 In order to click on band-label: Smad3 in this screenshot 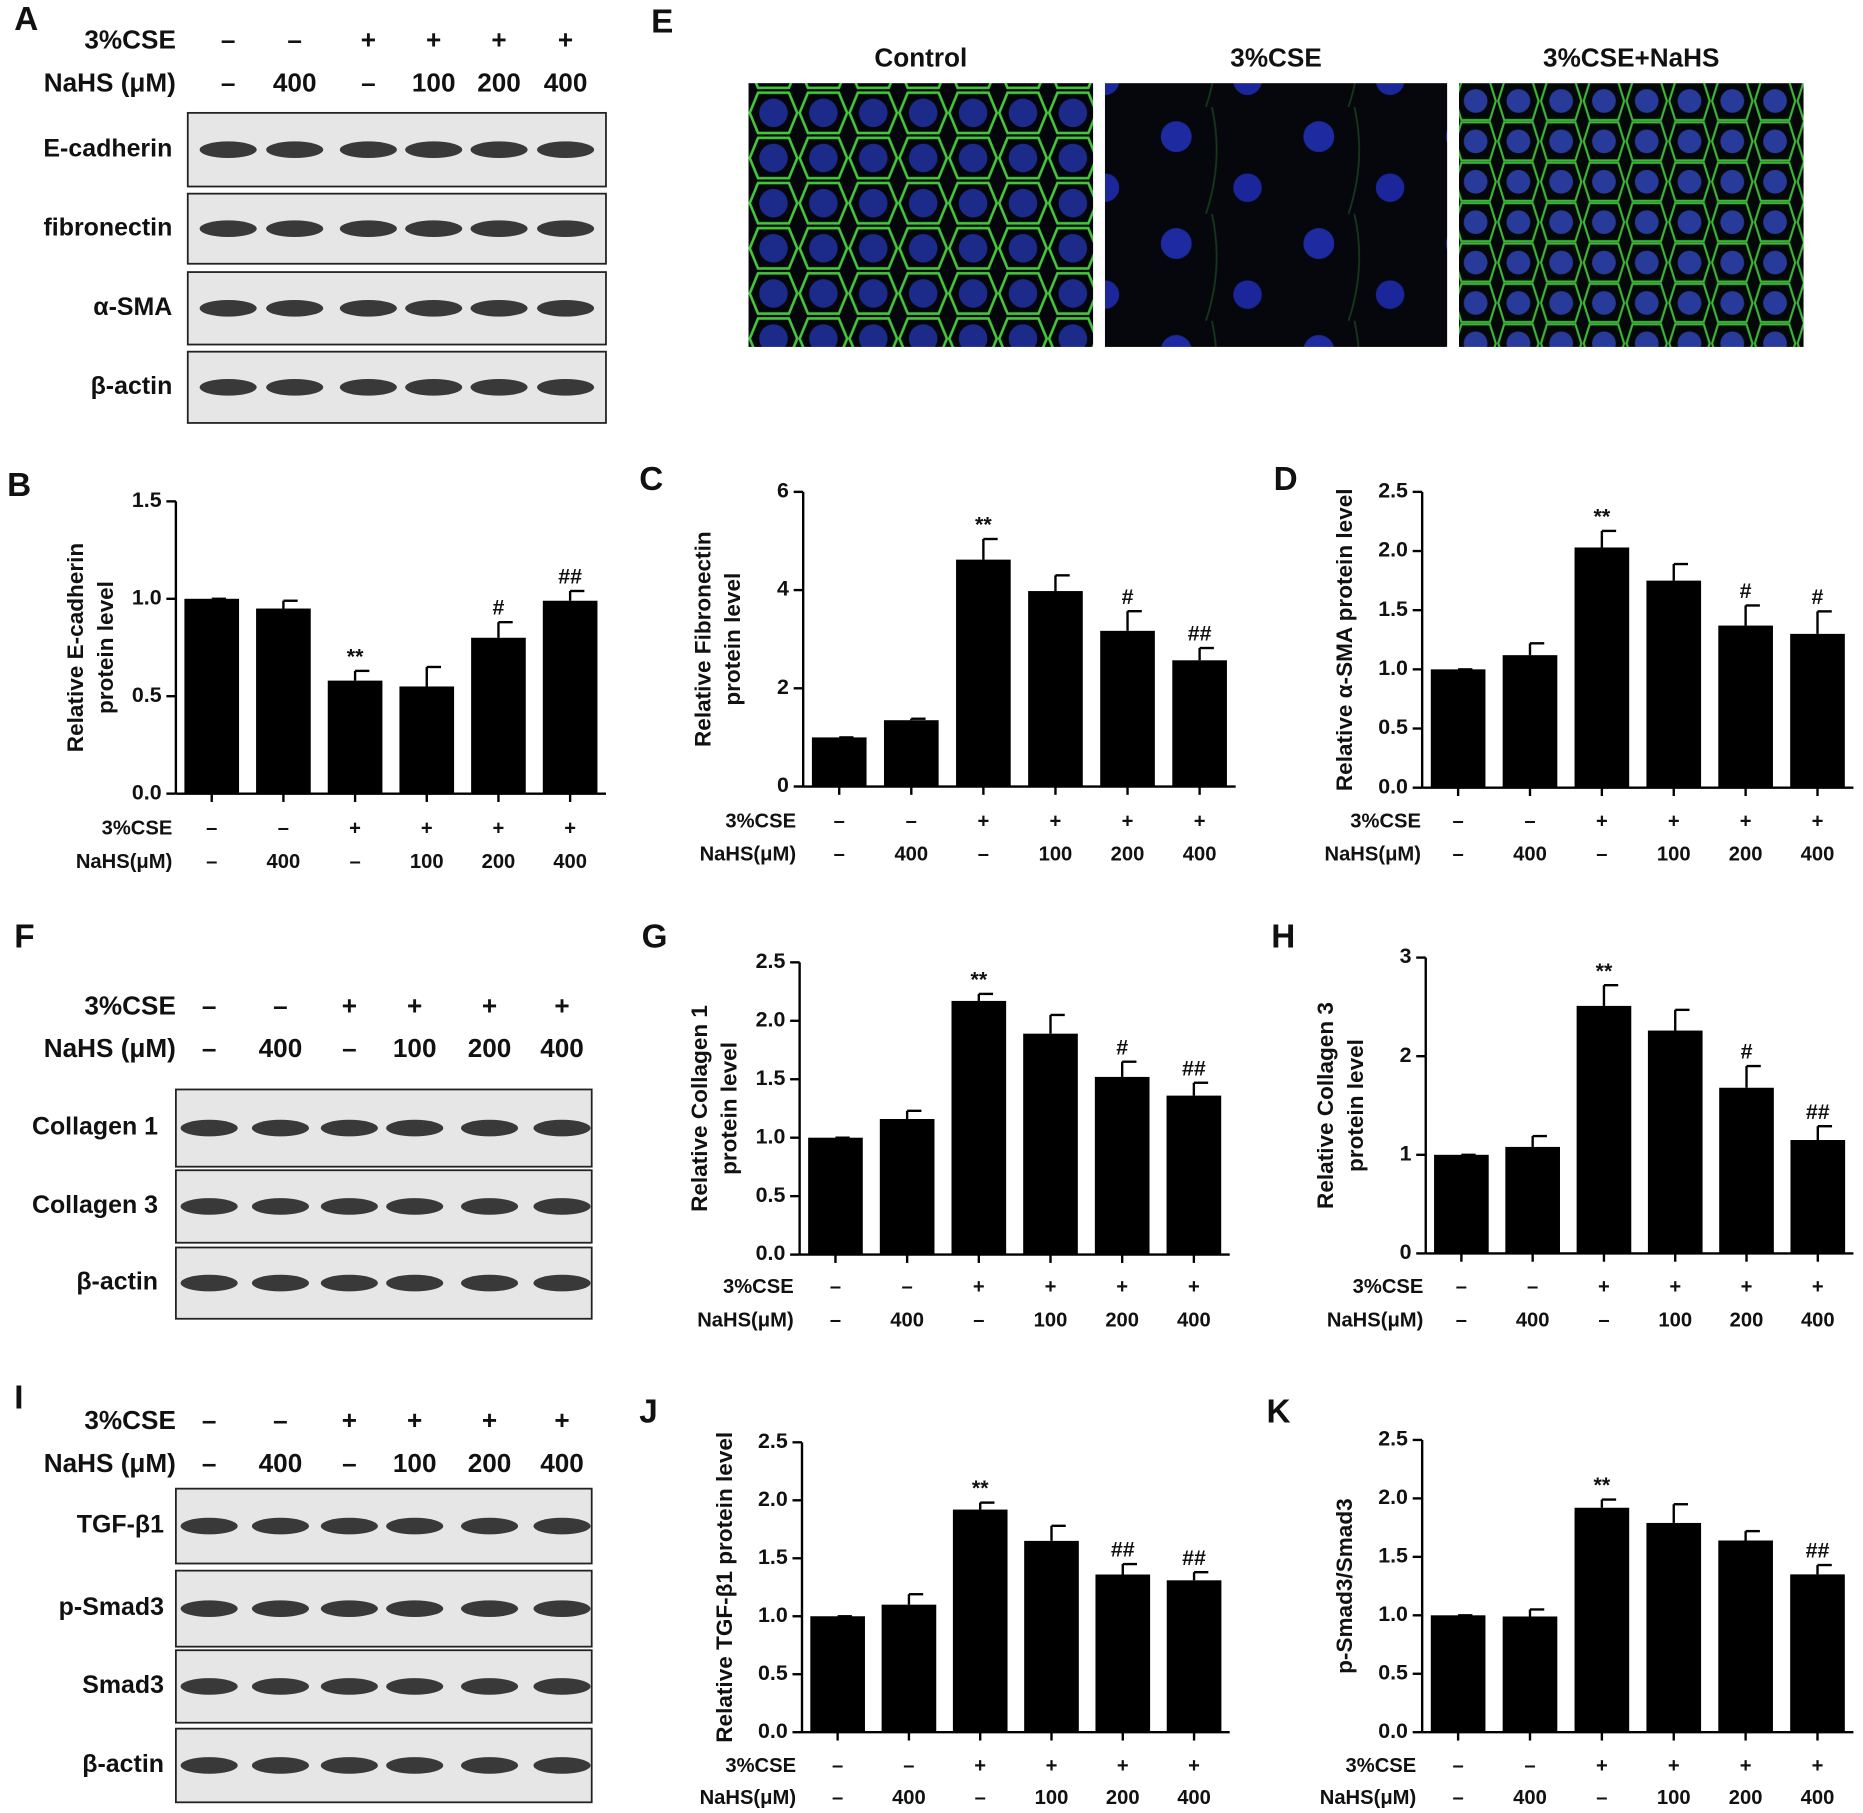, I will do `click(123, 1685)`.